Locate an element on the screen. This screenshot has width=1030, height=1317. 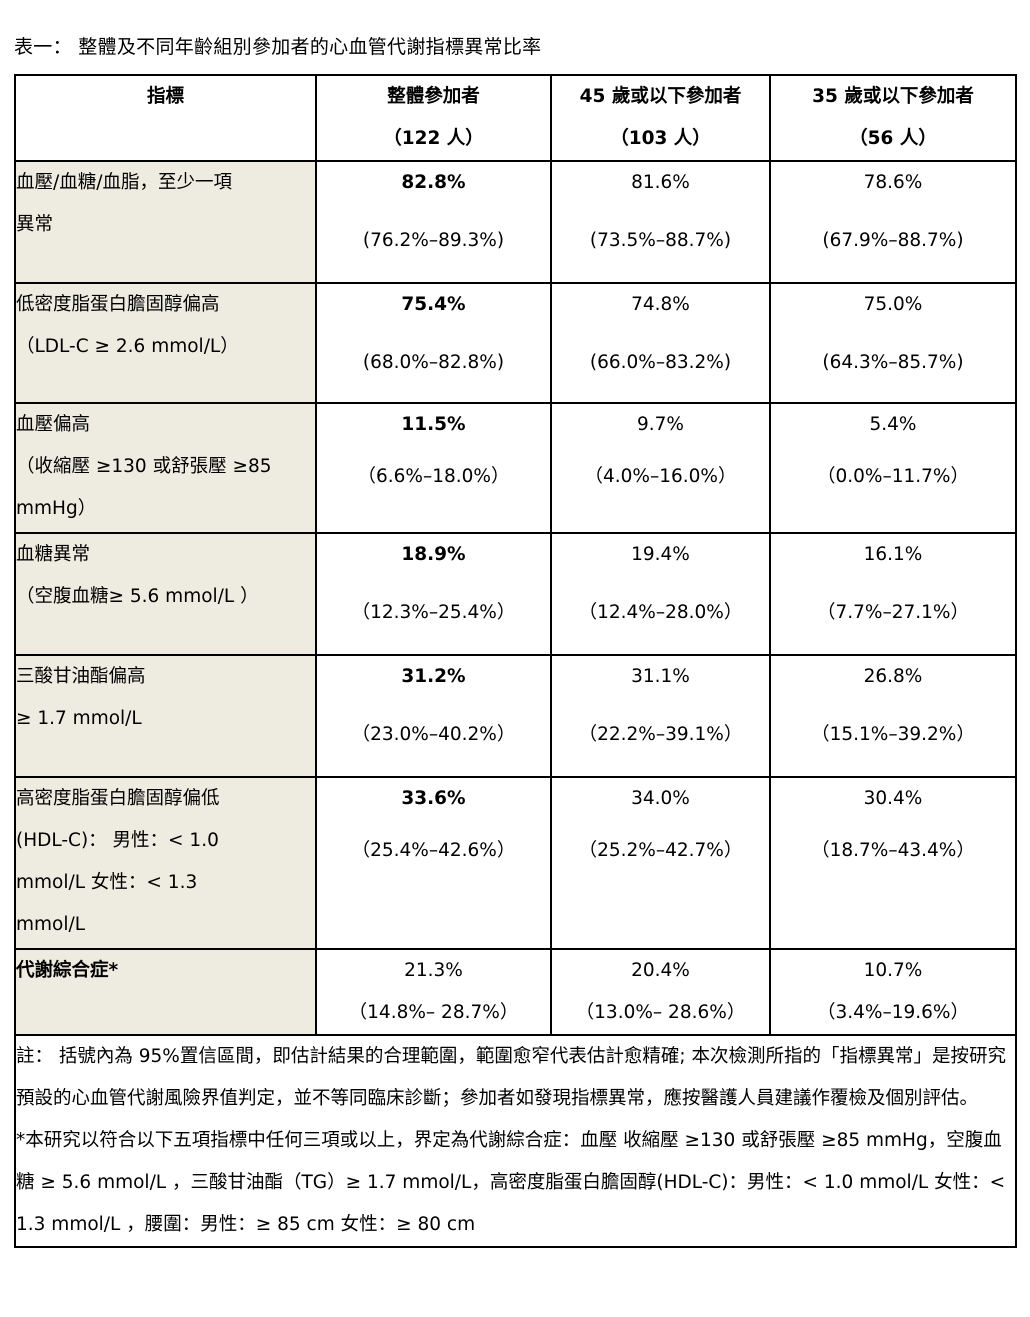
indicator-line: mmol/L is located at coordinates (51, 924).